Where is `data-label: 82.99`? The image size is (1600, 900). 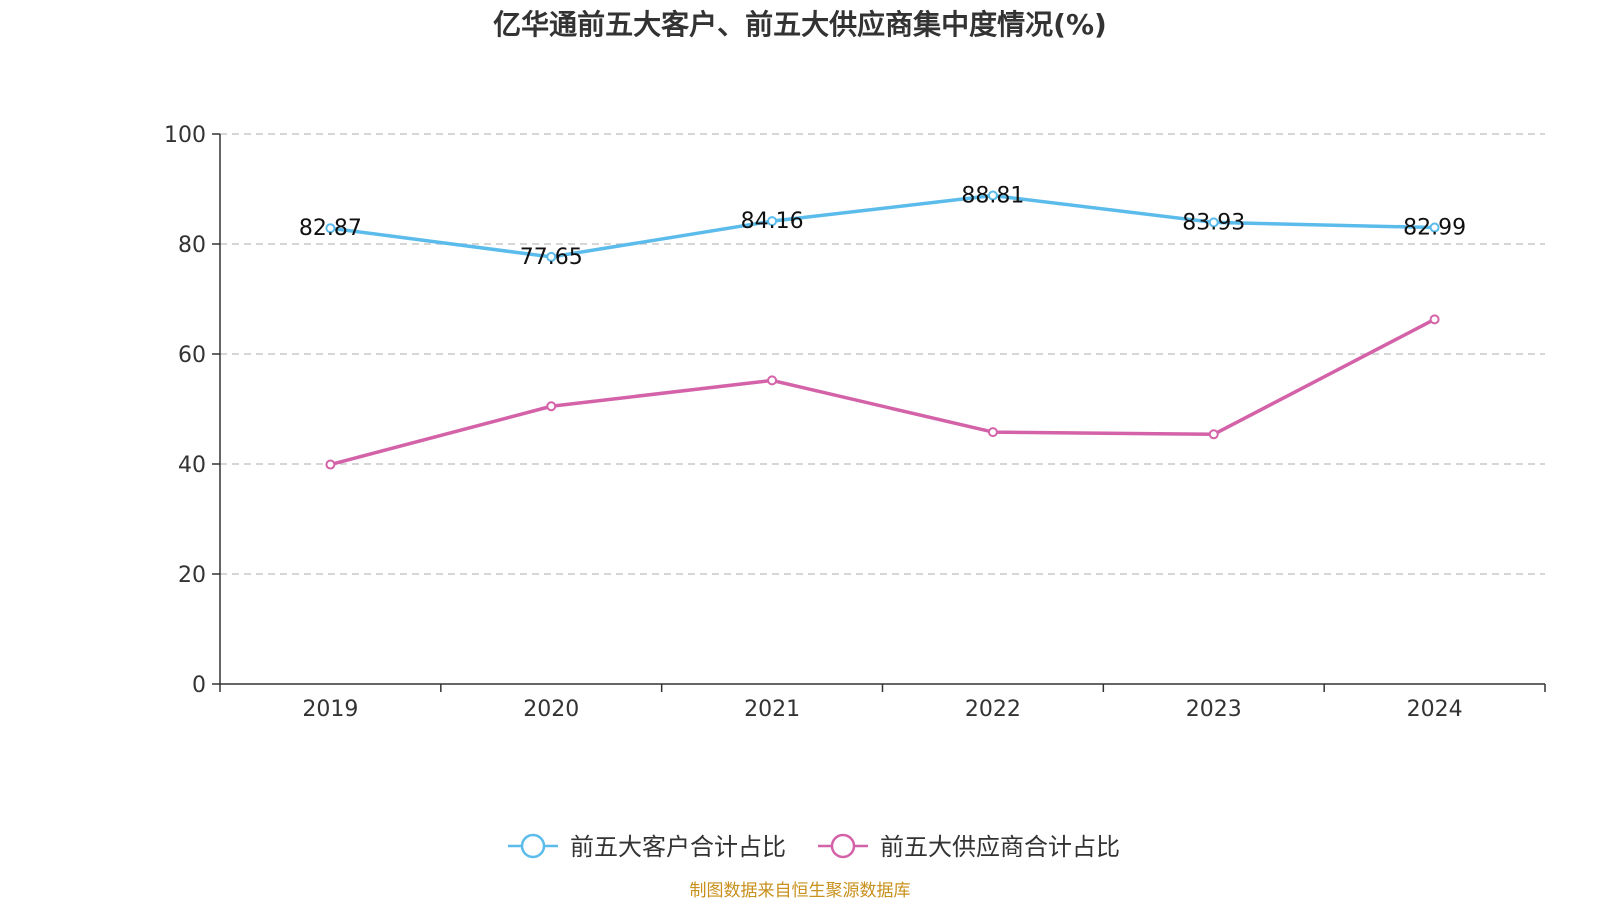 data-label: 82.99 is located at coordinates (1434, 228).